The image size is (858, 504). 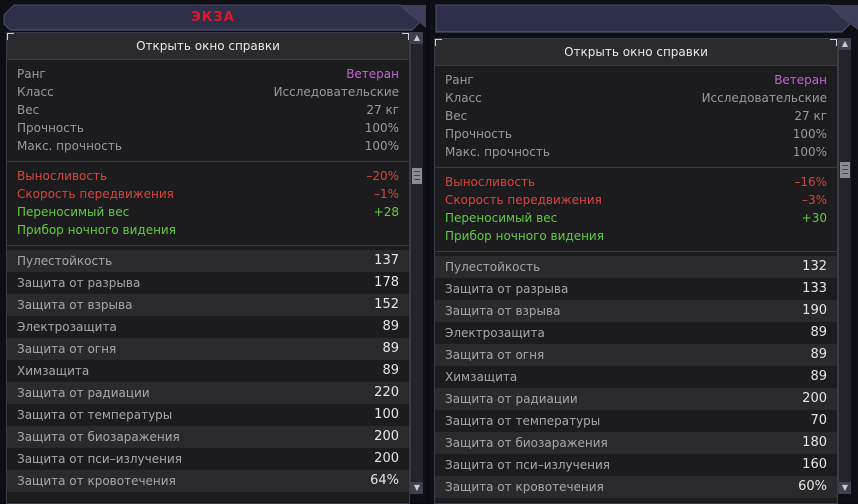 I want to click on info-row-class: Класс Исследовательские, so click(x=636, y=98).